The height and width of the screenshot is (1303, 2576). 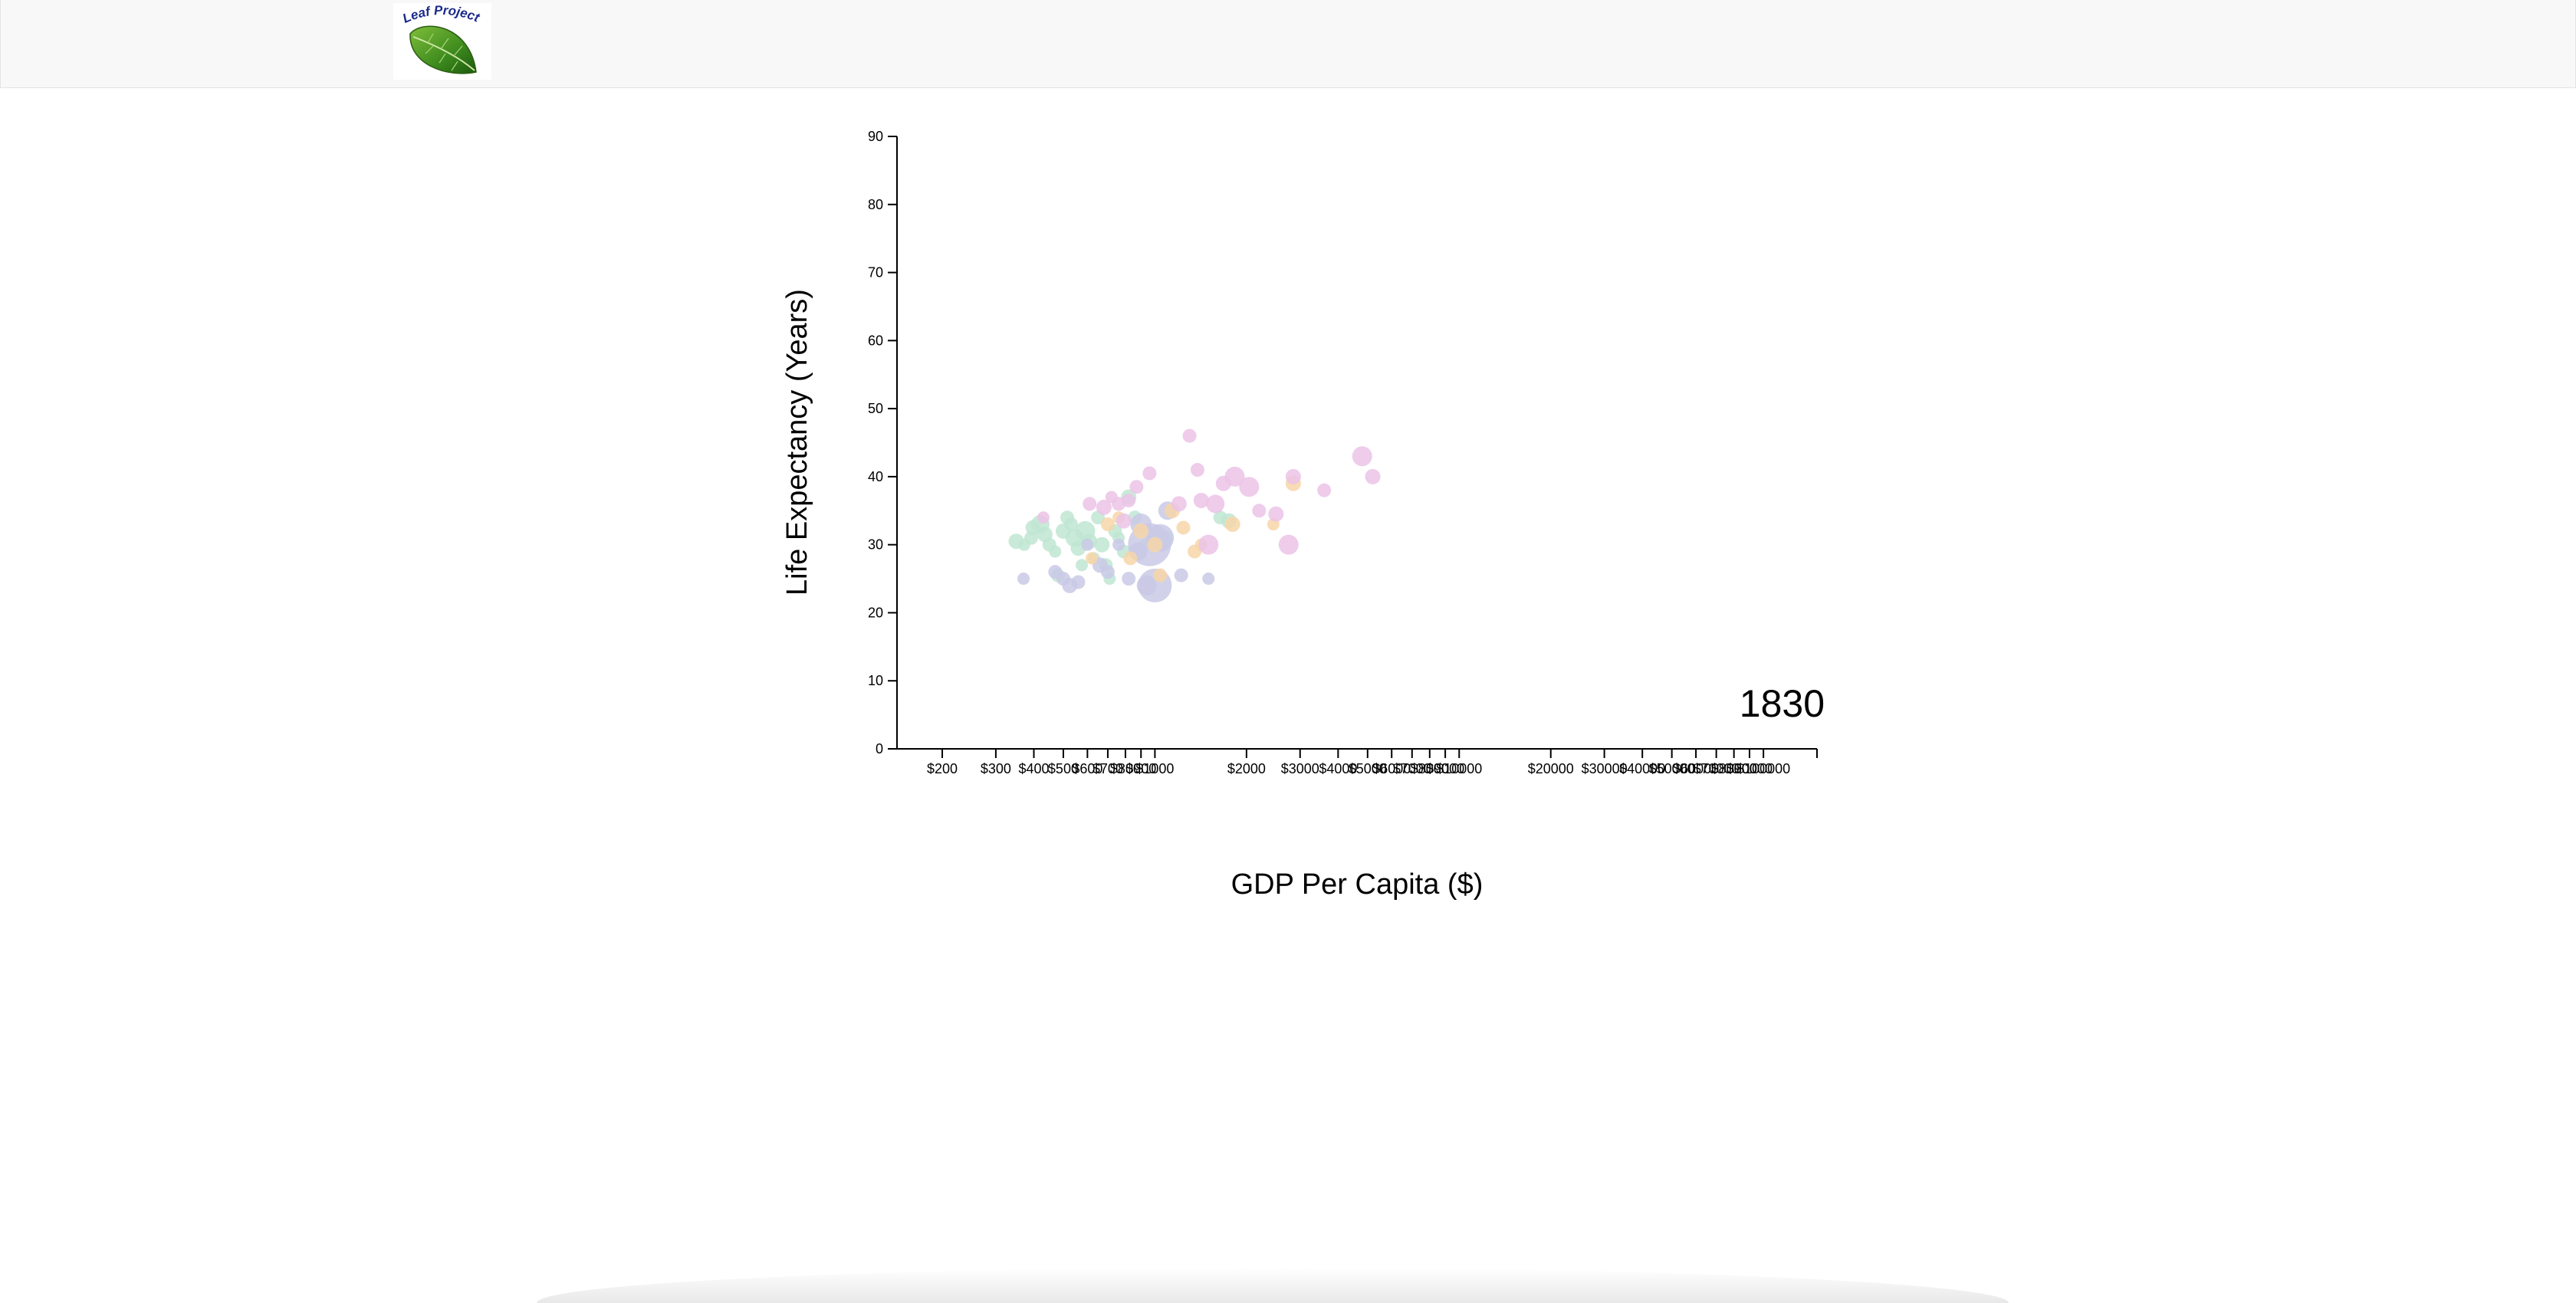 I want to click on y-tick-label-30: 30, so click(x=876, y=545).